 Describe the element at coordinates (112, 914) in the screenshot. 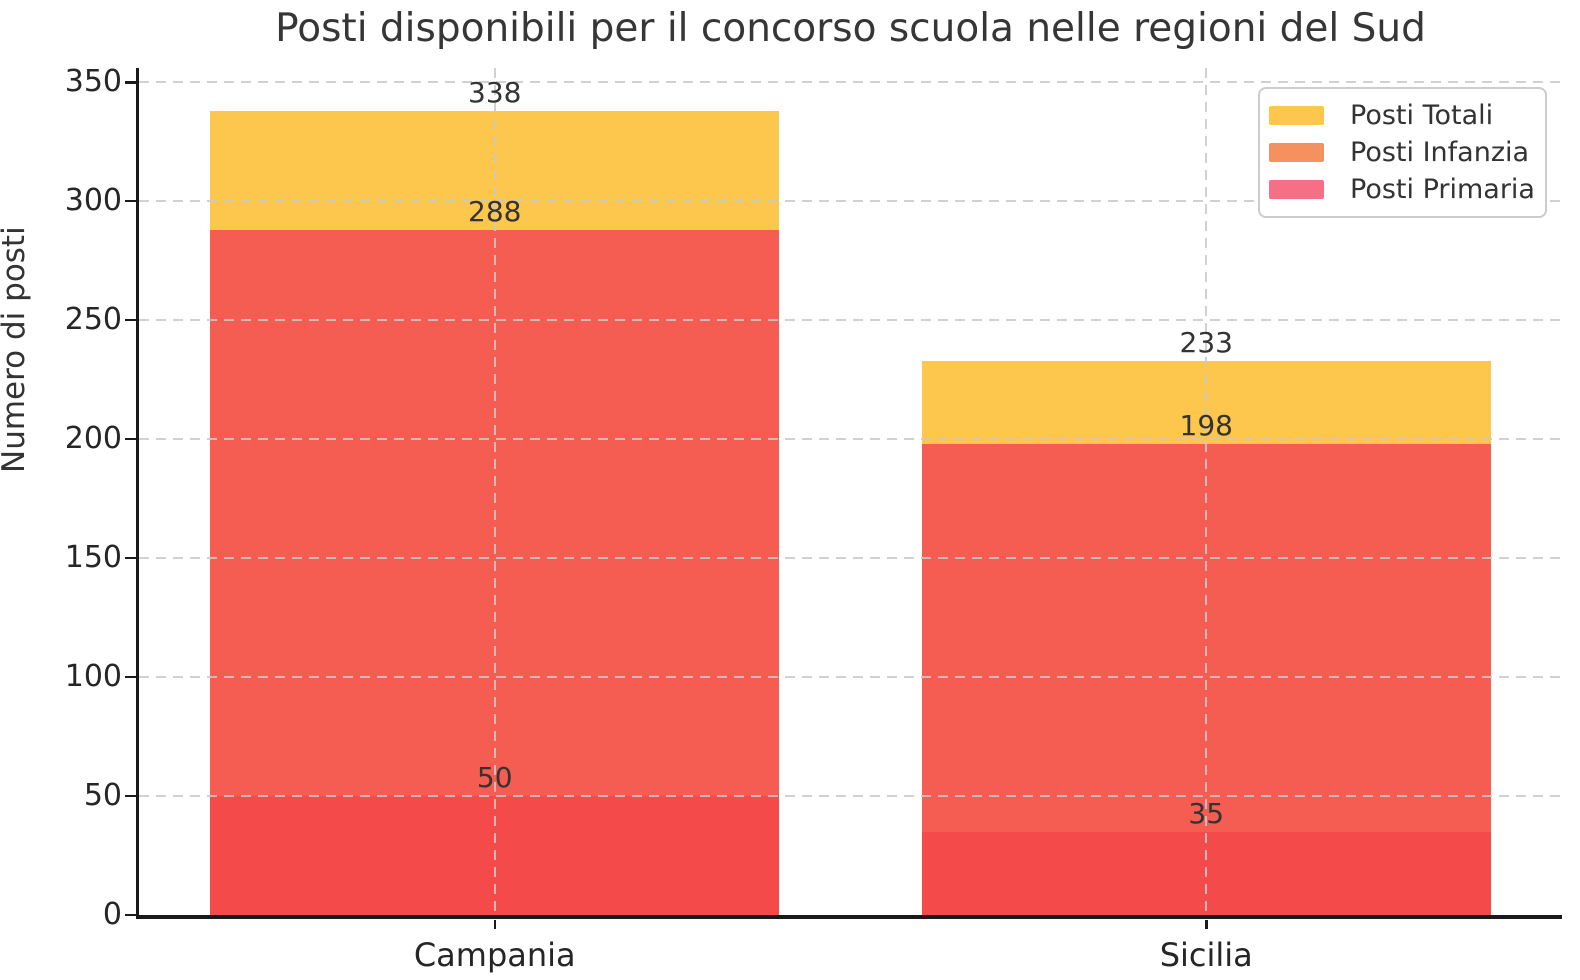

I see `y-tick-label: 0` at that location.